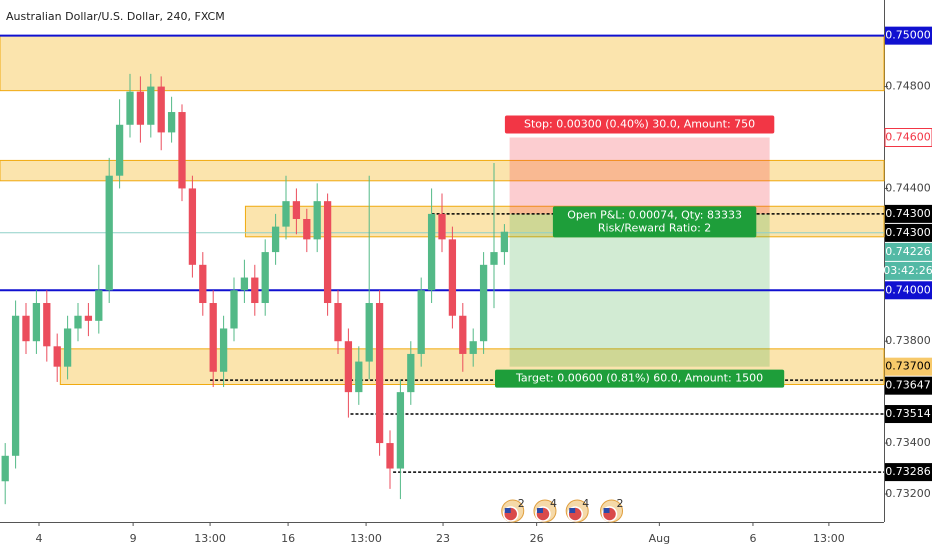 The height and width of the screenshot is (550, 932). What do you see at coordinates (752, 538) in the screenshot?
I see `x-tick-label: 6` at bounding box center [752, 538].